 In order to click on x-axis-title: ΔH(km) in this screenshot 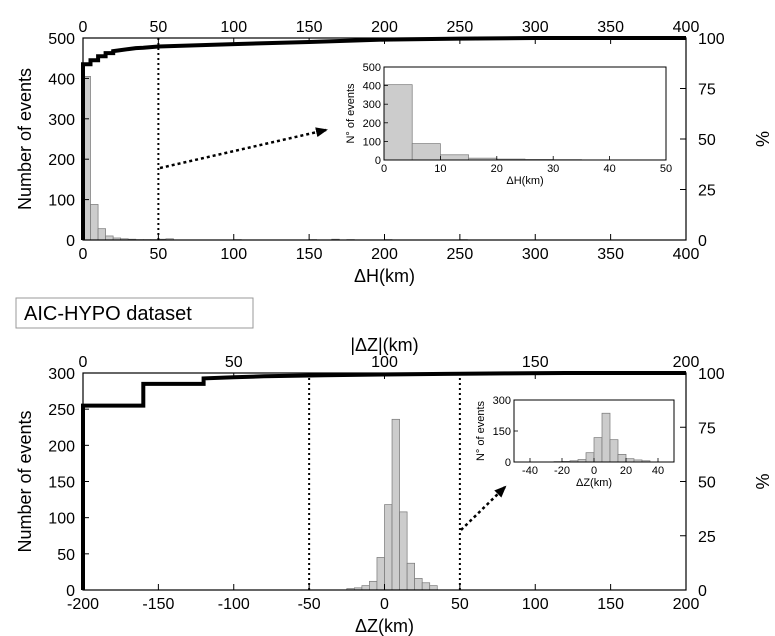, I will do `click(384, 276)`.